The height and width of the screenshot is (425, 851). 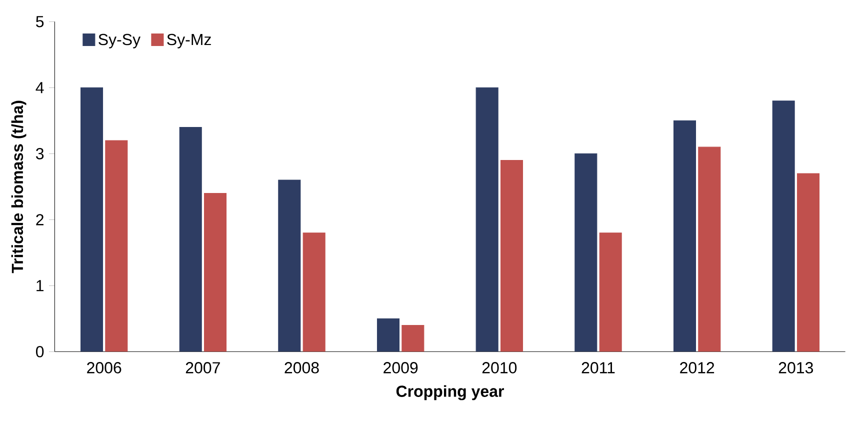 I want to click on x-tick-label: 2012, so click(x=697, y=368).